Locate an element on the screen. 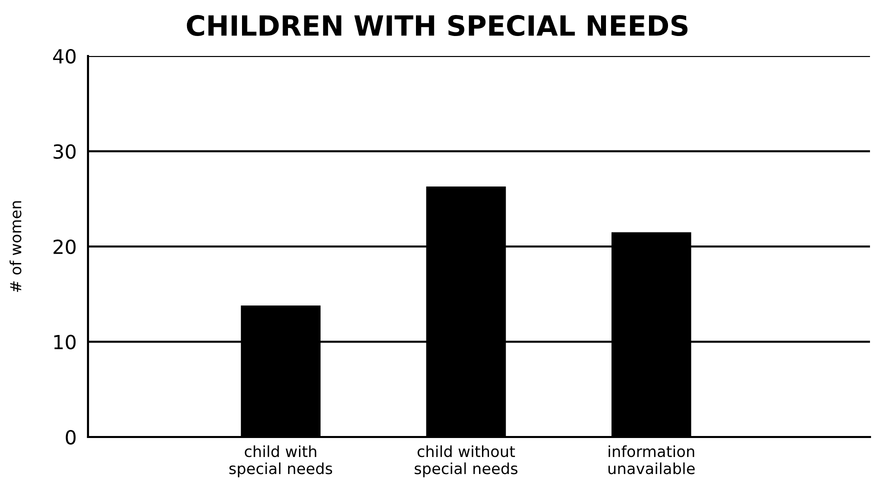  x-tick-label: child with special needs is located at coordinates (280, 461).